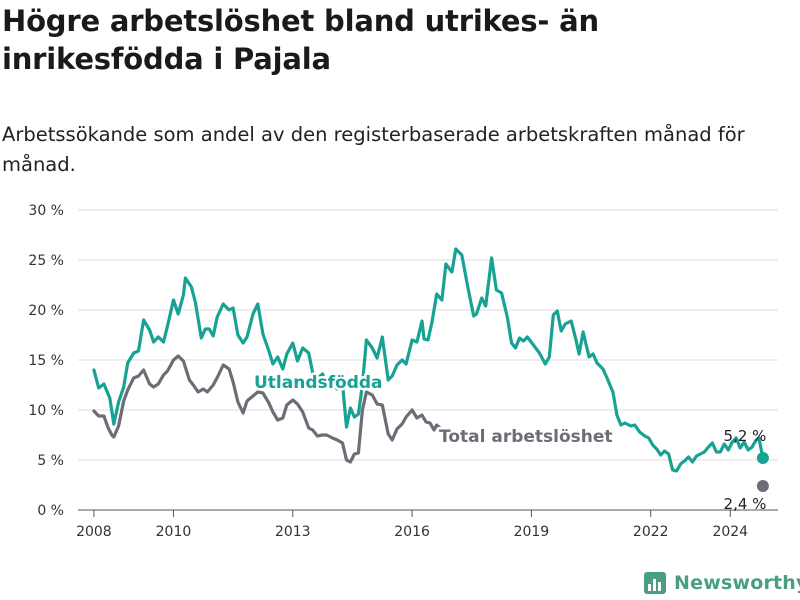 The image size is (800, 600). What do you see at coordinates (655, 583) in the screenshot?
I see `bar-chart-logo-icon` at bounding box center [655, 583].